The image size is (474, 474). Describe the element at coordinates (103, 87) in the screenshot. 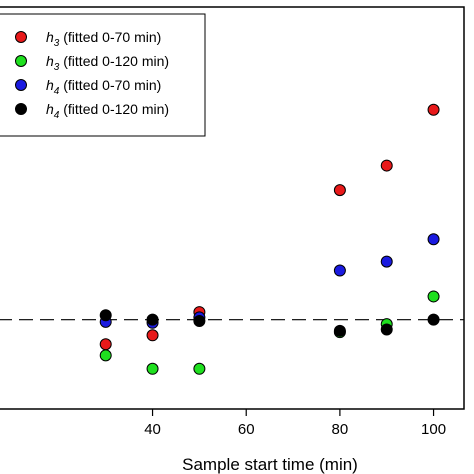

I see `legend-label-series-3: h4 (fitted 0-70 min)` at that location.